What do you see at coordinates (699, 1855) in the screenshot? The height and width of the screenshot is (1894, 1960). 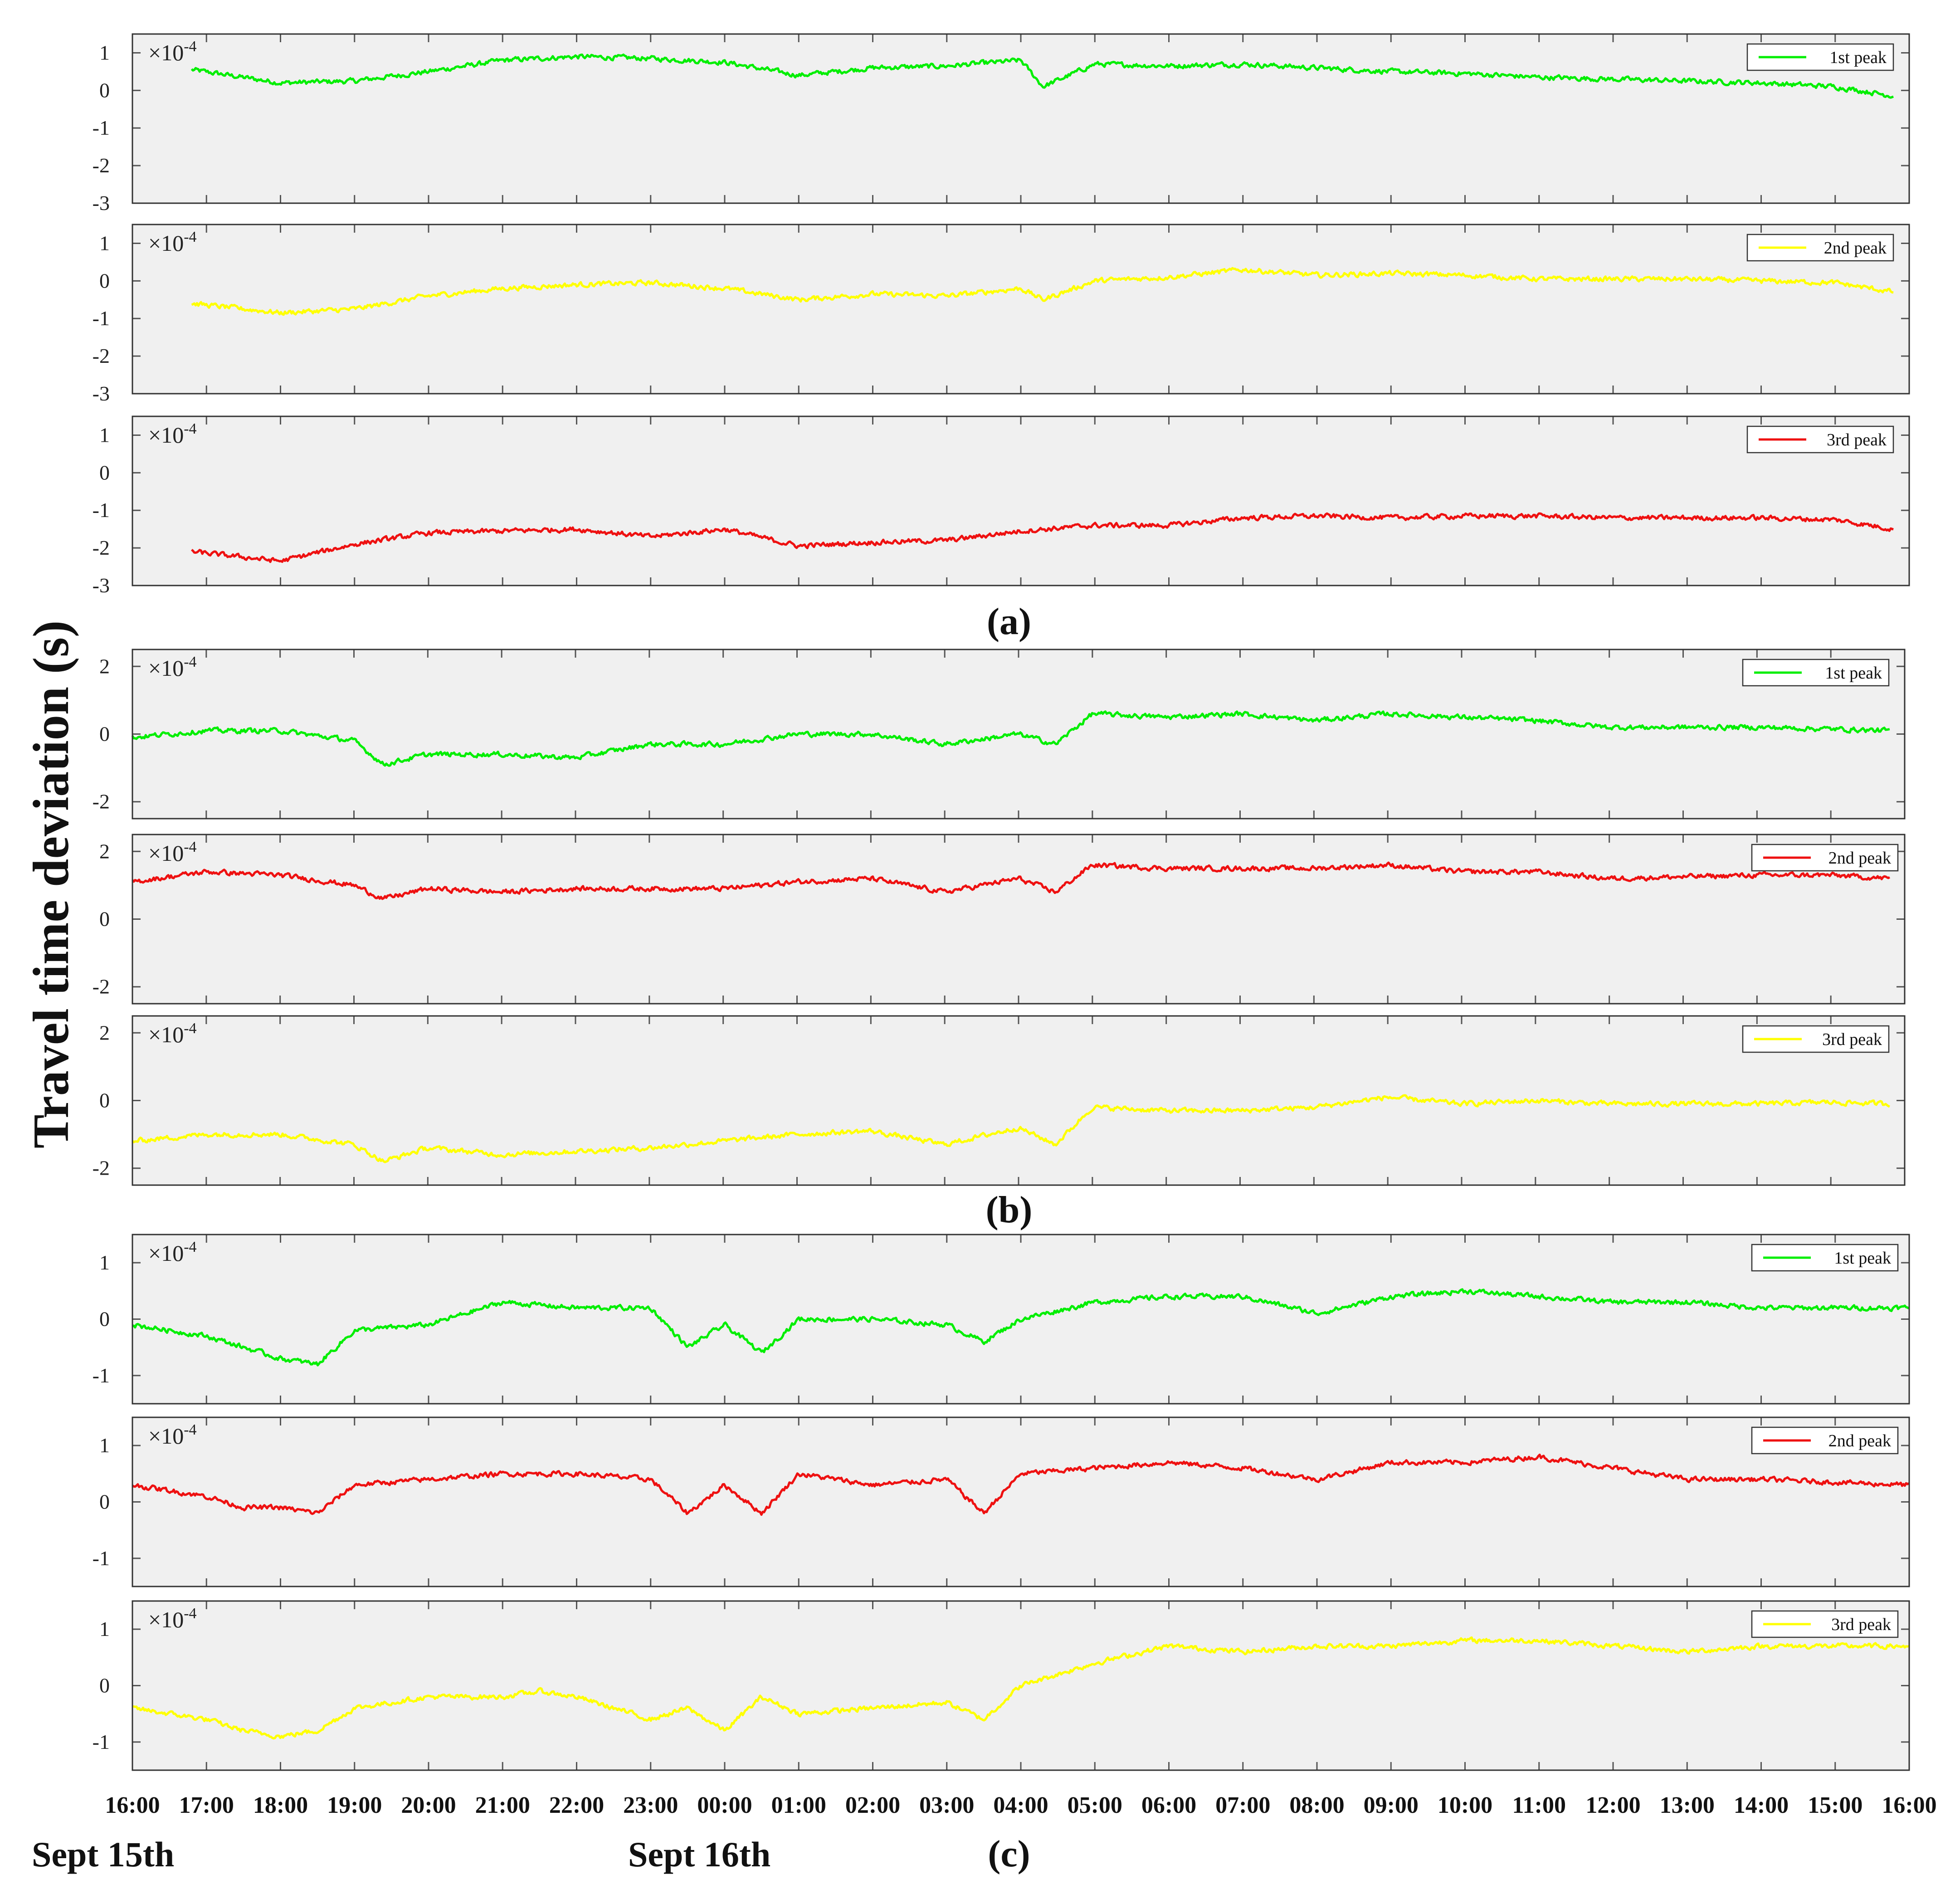 I see `date-mid-label: Sept 16th` at bounding box center [699, 1855].